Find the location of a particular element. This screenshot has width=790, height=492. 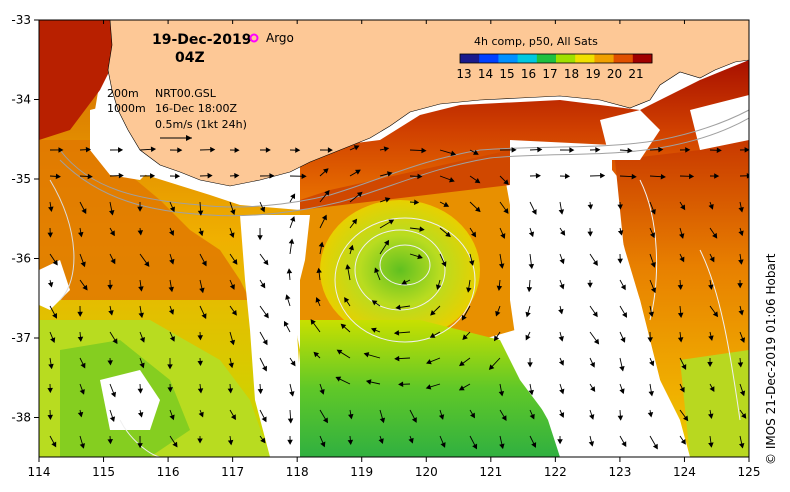

credit-label: © IMOS 21-Dec-2019 01:06 Hobart is located at coordinates (771, 359).